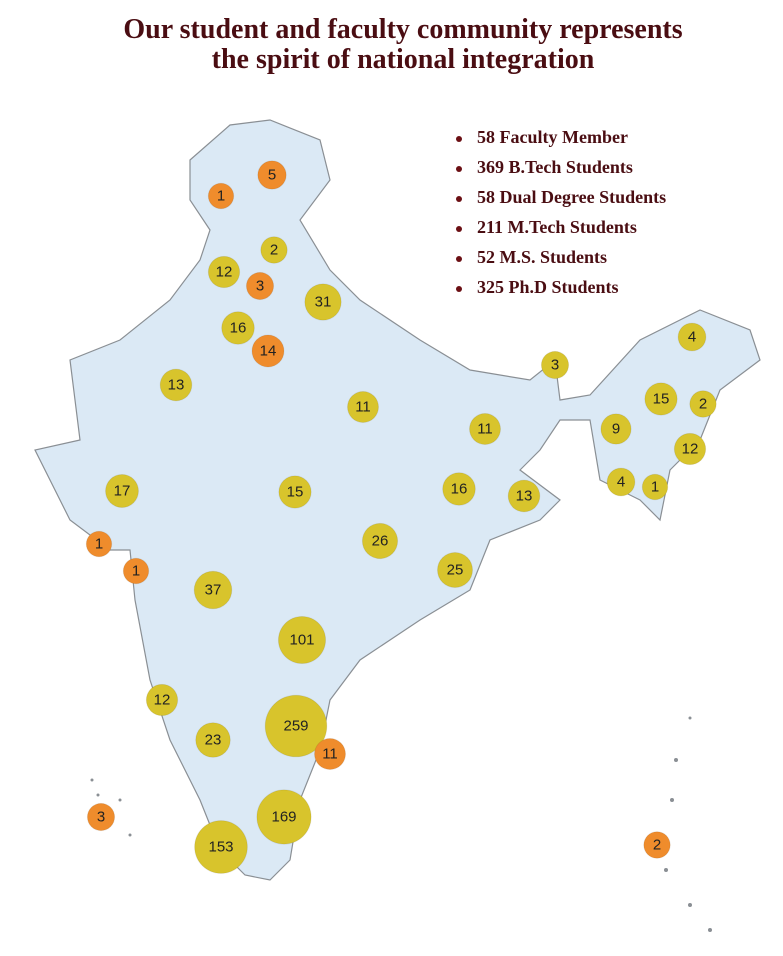  I want to click on bubble-label: 153, so click(220, 847).